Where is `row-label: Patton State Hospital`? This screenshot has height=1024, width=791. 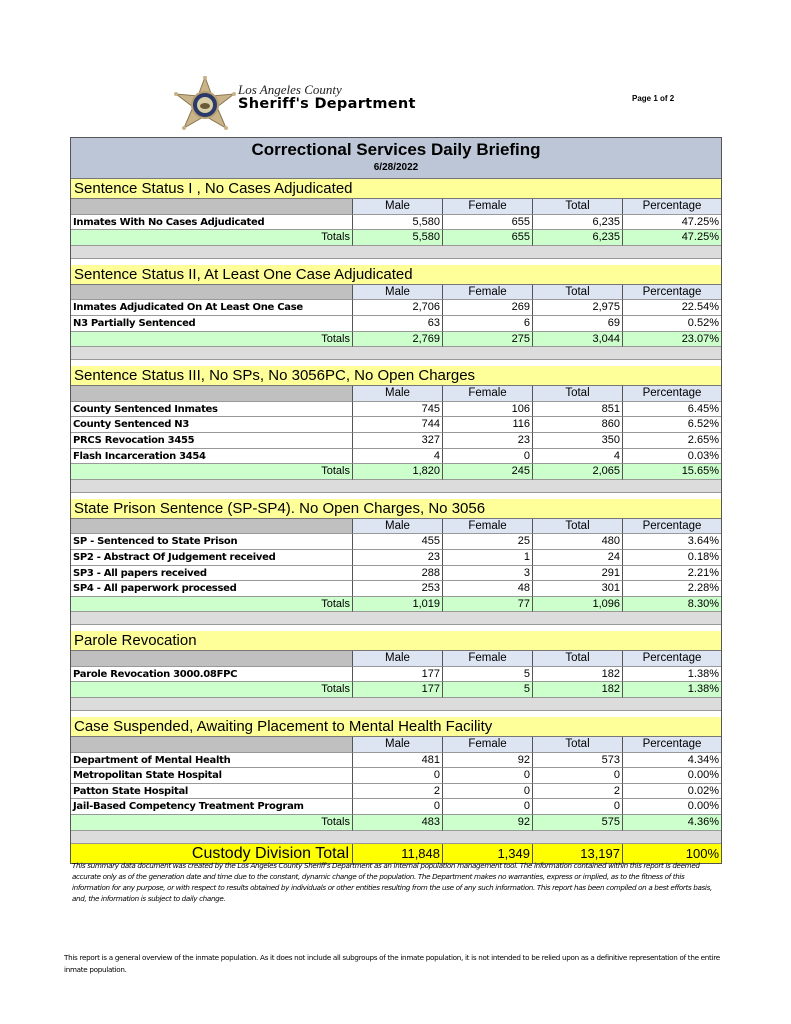
row-label: Patton State Hospital is located at coordinates (212, 791).